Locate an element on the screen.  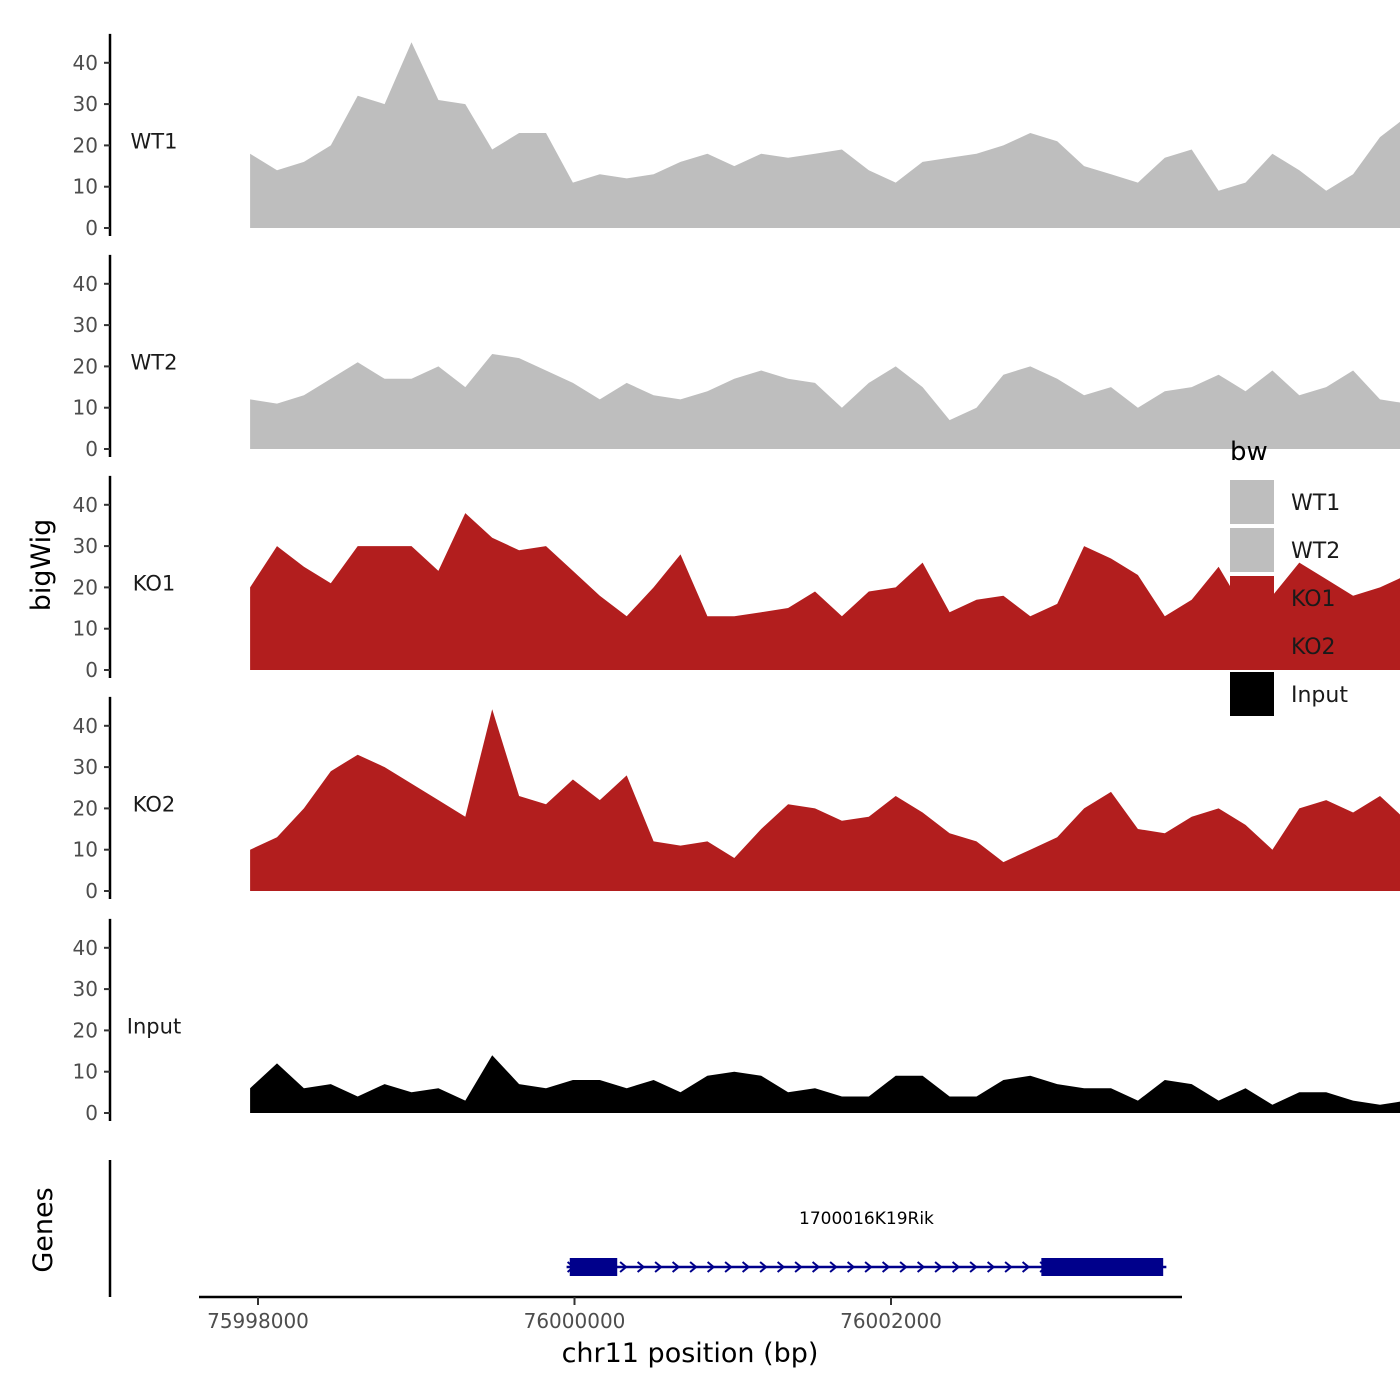
coverage-area-input is located at coordinates (825, 1084).